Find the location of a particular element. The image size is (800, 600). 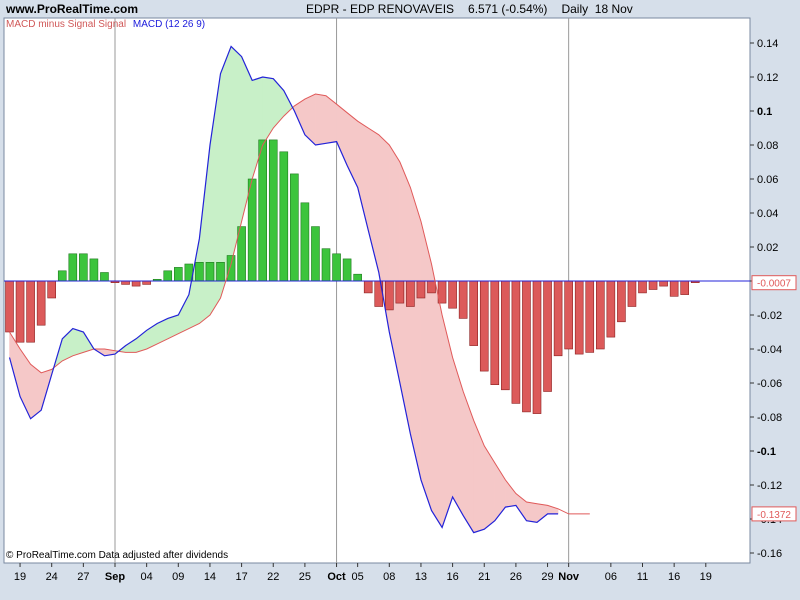

y-tick-label: 0.12 is located at coordinates (767, 78).